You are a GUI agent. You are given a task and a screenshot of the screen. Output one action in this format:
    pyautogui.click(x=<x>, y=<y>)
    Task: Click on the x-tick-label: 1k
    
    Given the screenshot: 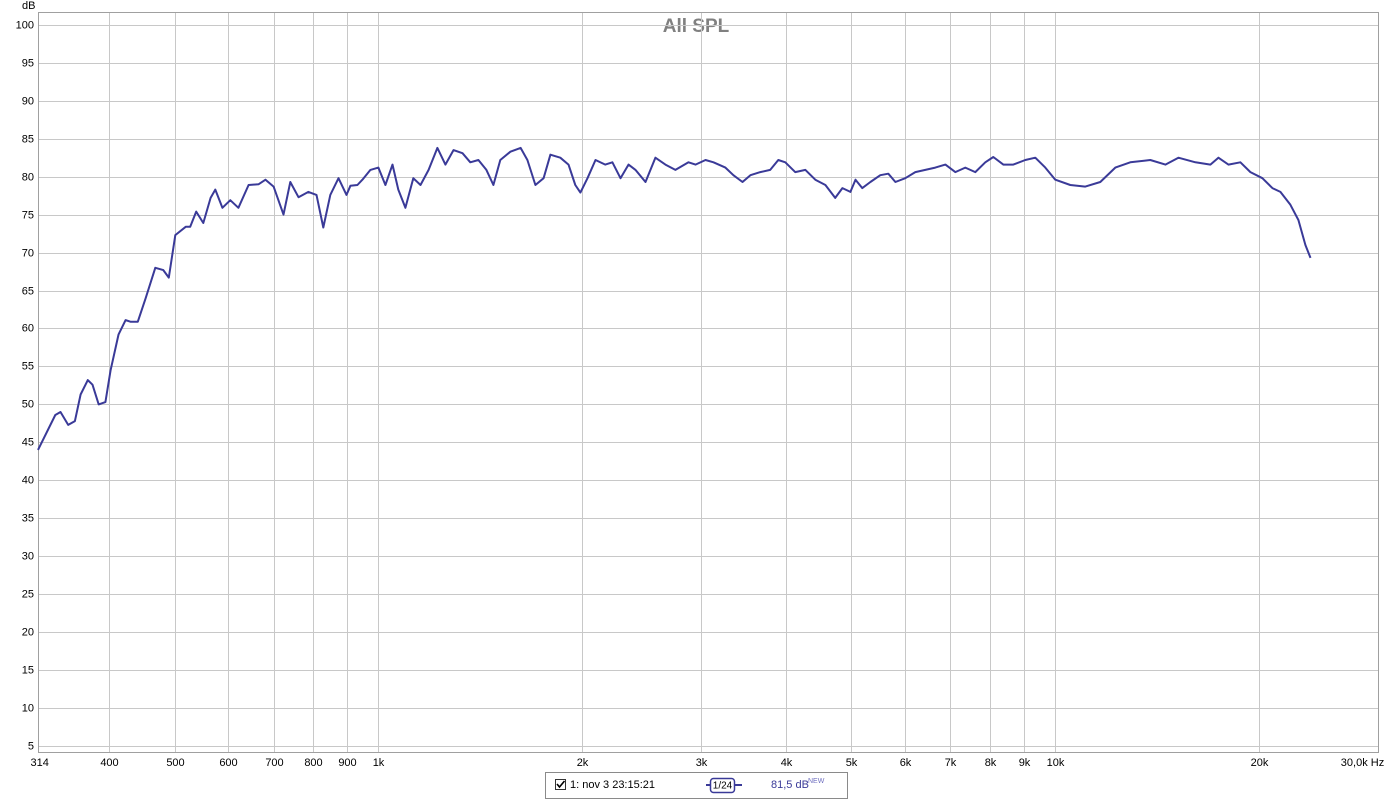 What is the action you would take?
    pyautogui.click(x=379, y=763)
    